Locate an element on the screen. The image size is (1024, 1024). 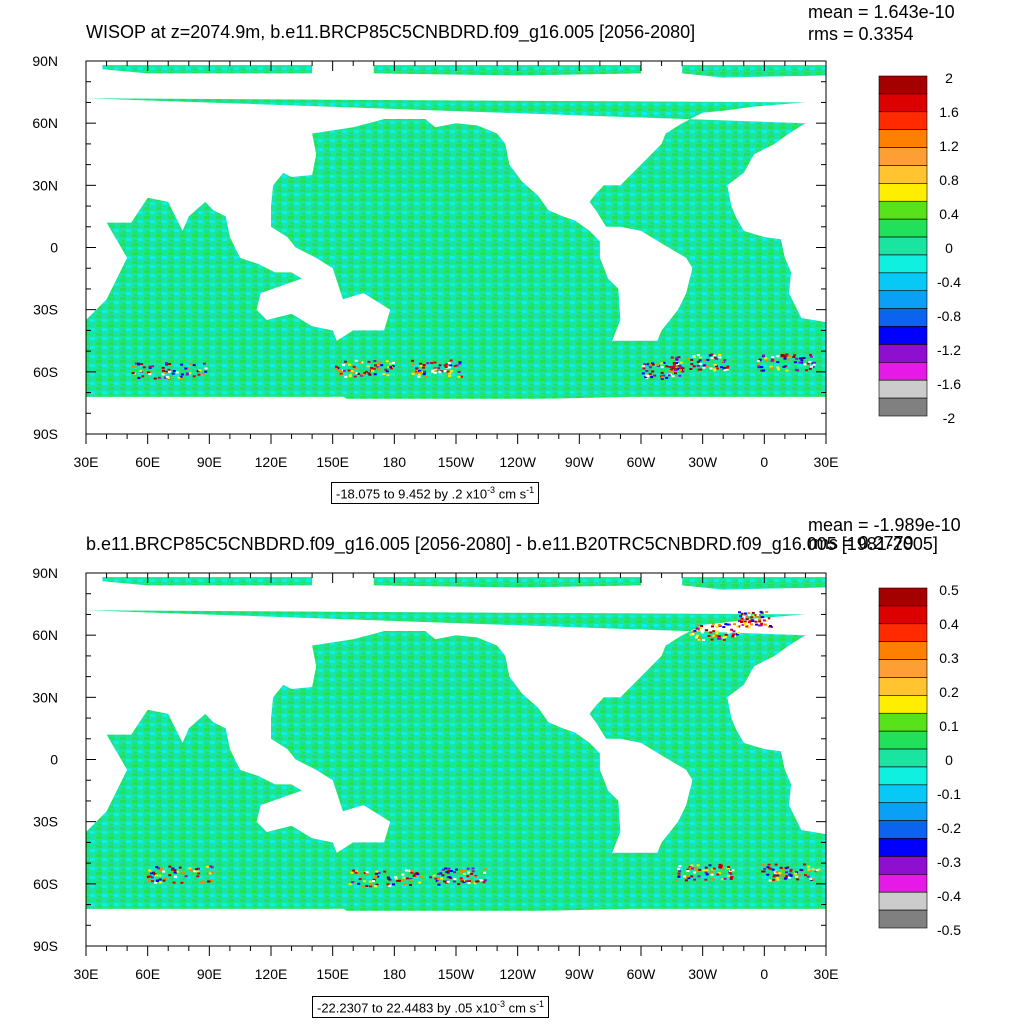
y-tick-label: 60S is located at coordinates (45, 884).